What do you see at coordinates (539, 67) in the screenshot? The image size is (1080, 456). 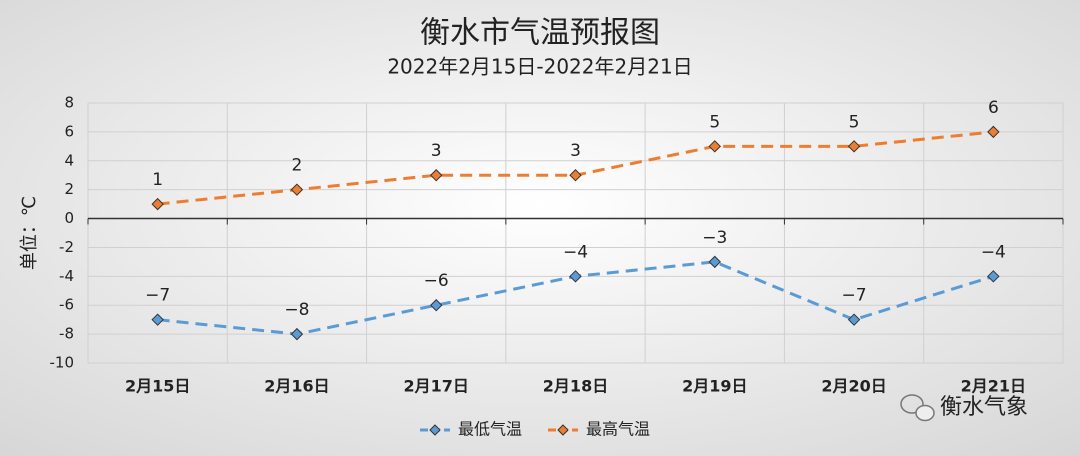 I see `chart-subtitle: 2022年2月15日-2022年2月21日` at bounding box center [539, 67].